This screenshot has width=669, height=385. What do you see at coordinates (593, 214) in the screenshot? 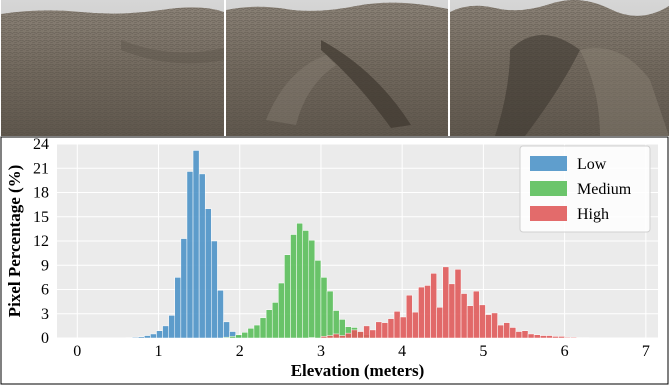
I see `legend-label-high: High` at bounding box center [593, 214].